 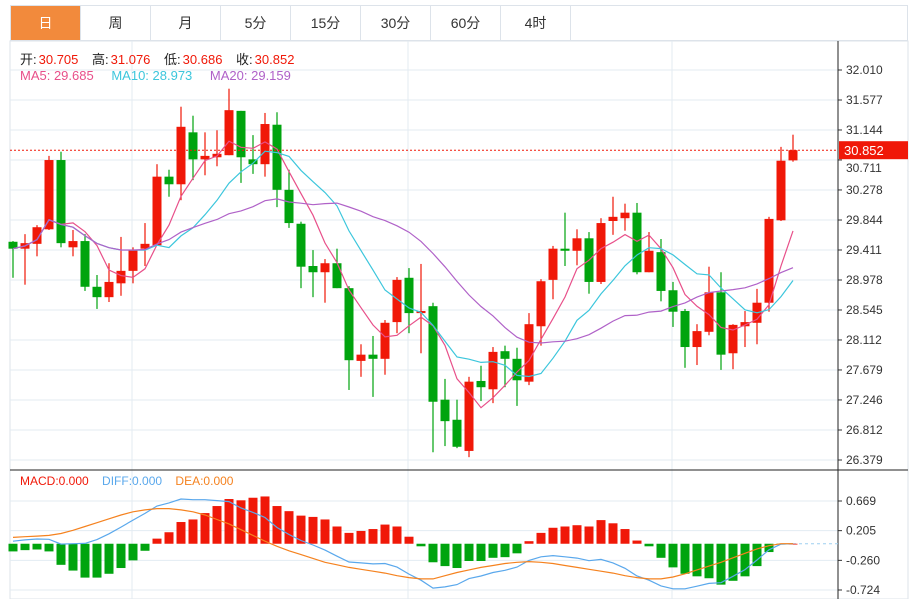 I want to click on tab-60min: 60分, so click(x=466, y=23).